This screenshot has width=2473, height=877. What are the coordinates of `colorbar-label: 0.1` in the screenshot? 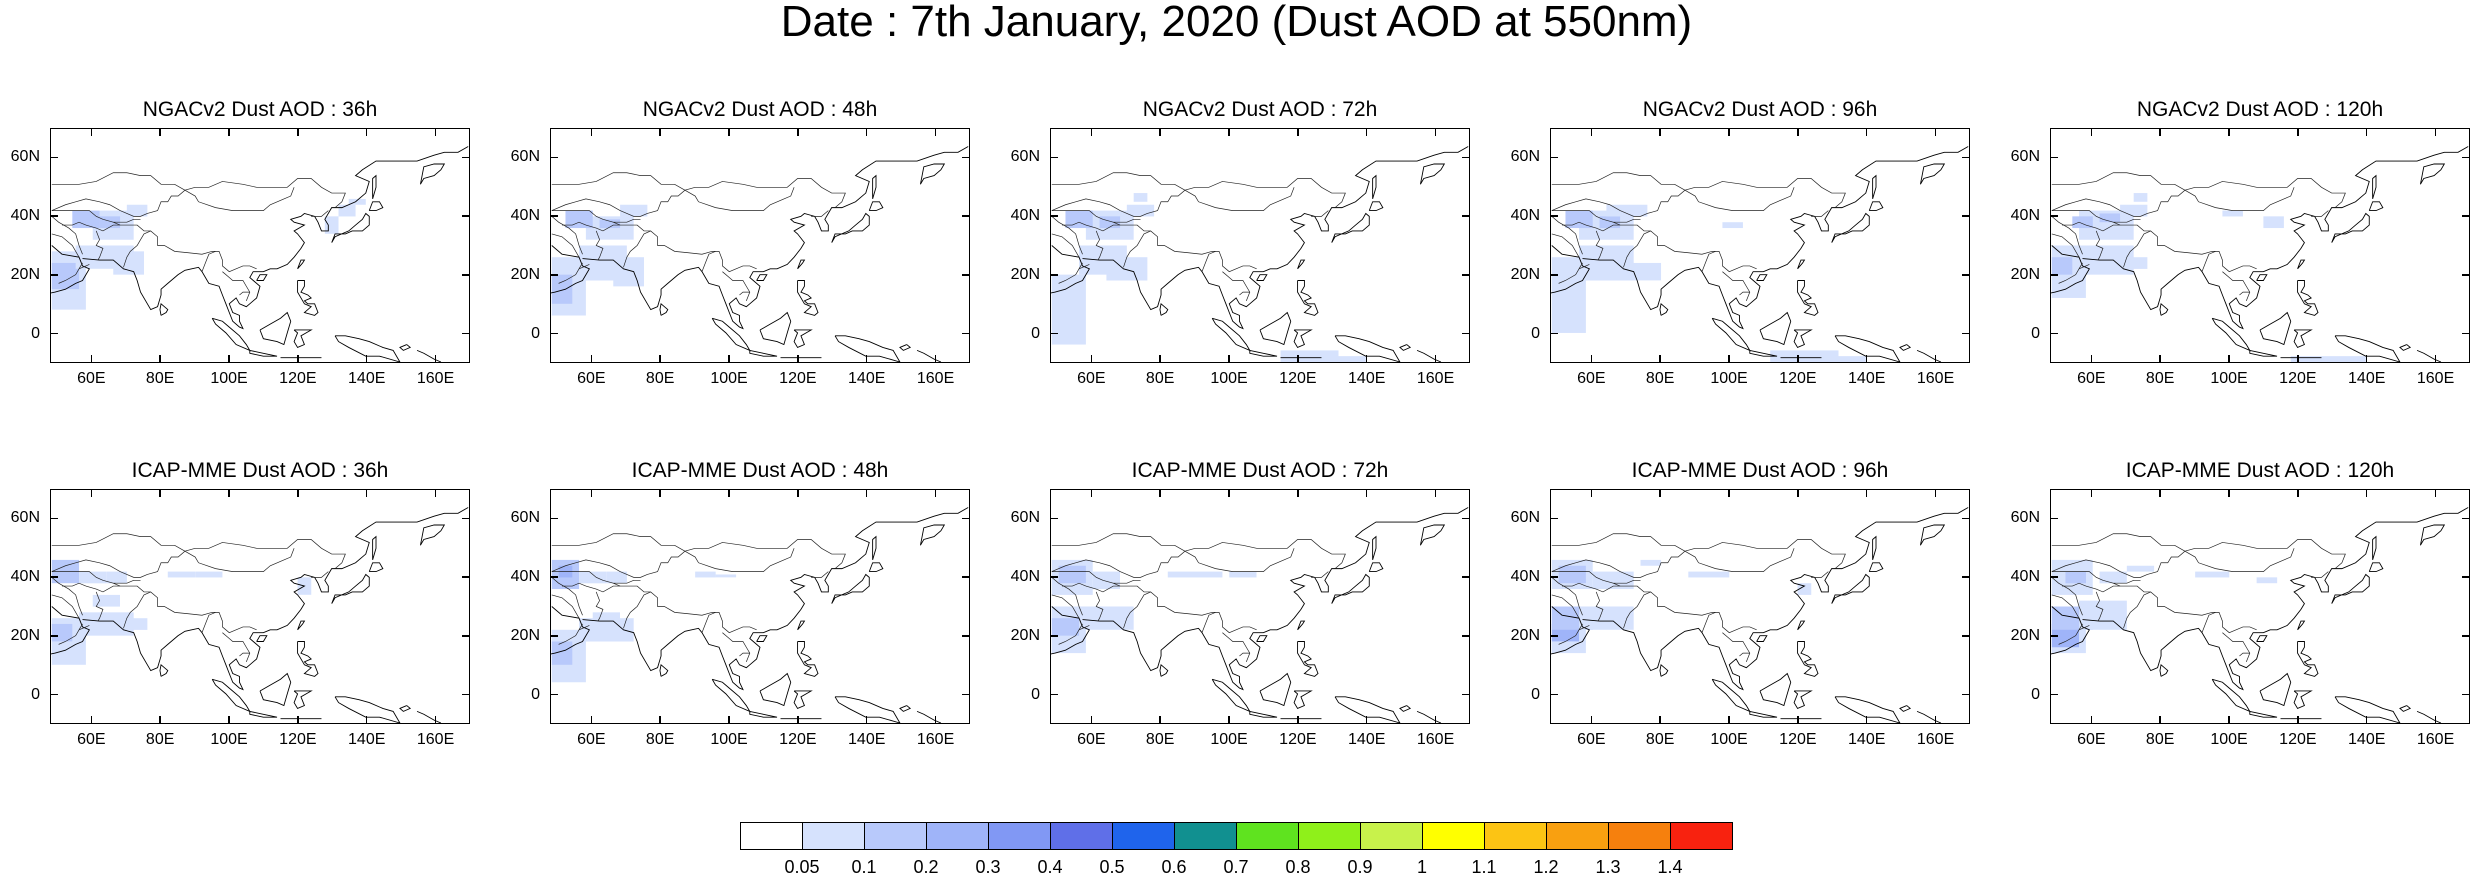 It's located at (864, 867).